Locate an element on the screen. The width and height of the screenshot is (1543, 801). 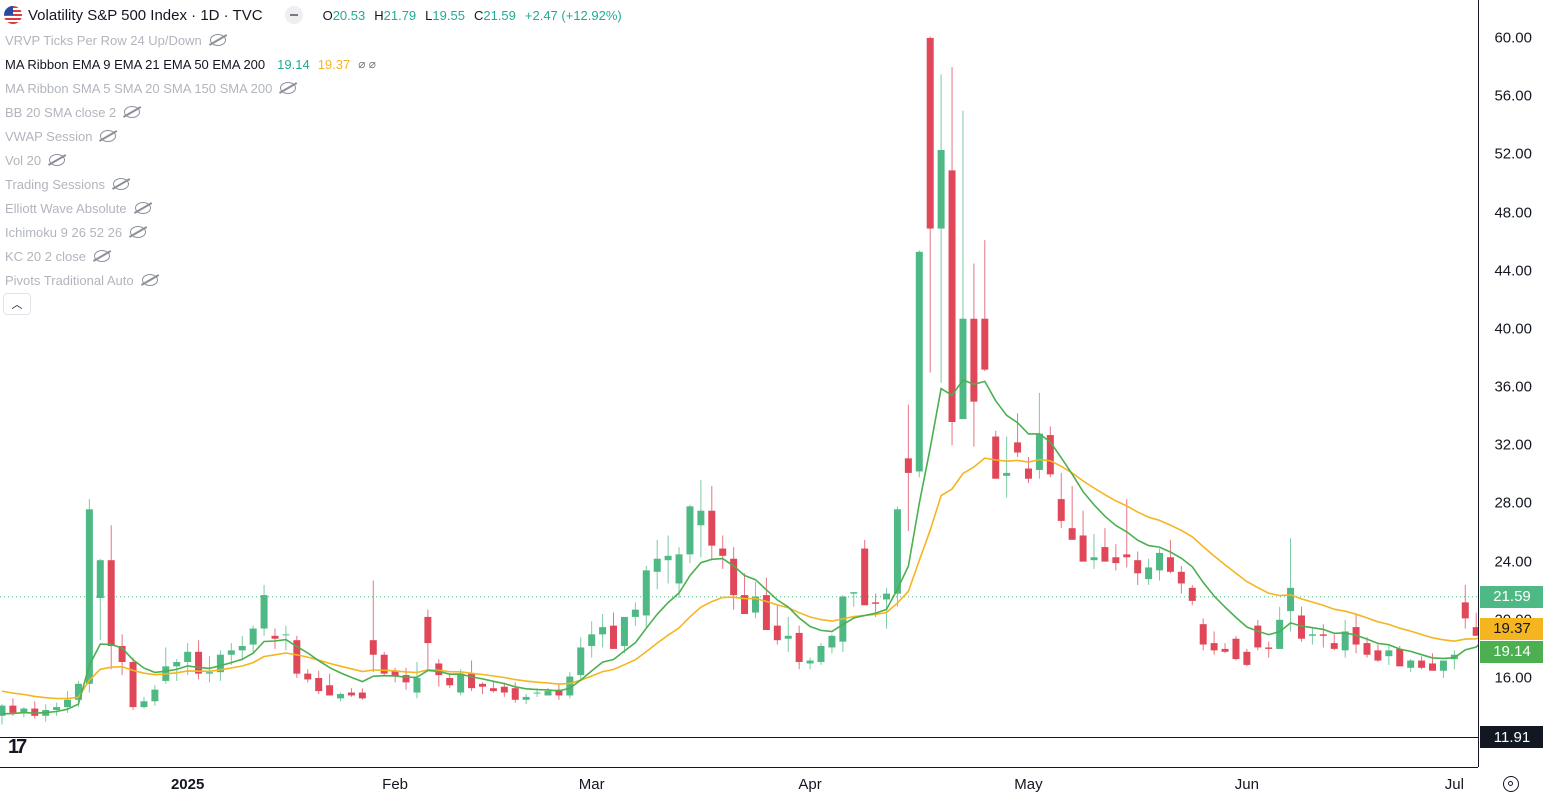
indicator-vrvp: VRVP Ticks Per Row 24 Up/Down is located at coordinates (190, 40).